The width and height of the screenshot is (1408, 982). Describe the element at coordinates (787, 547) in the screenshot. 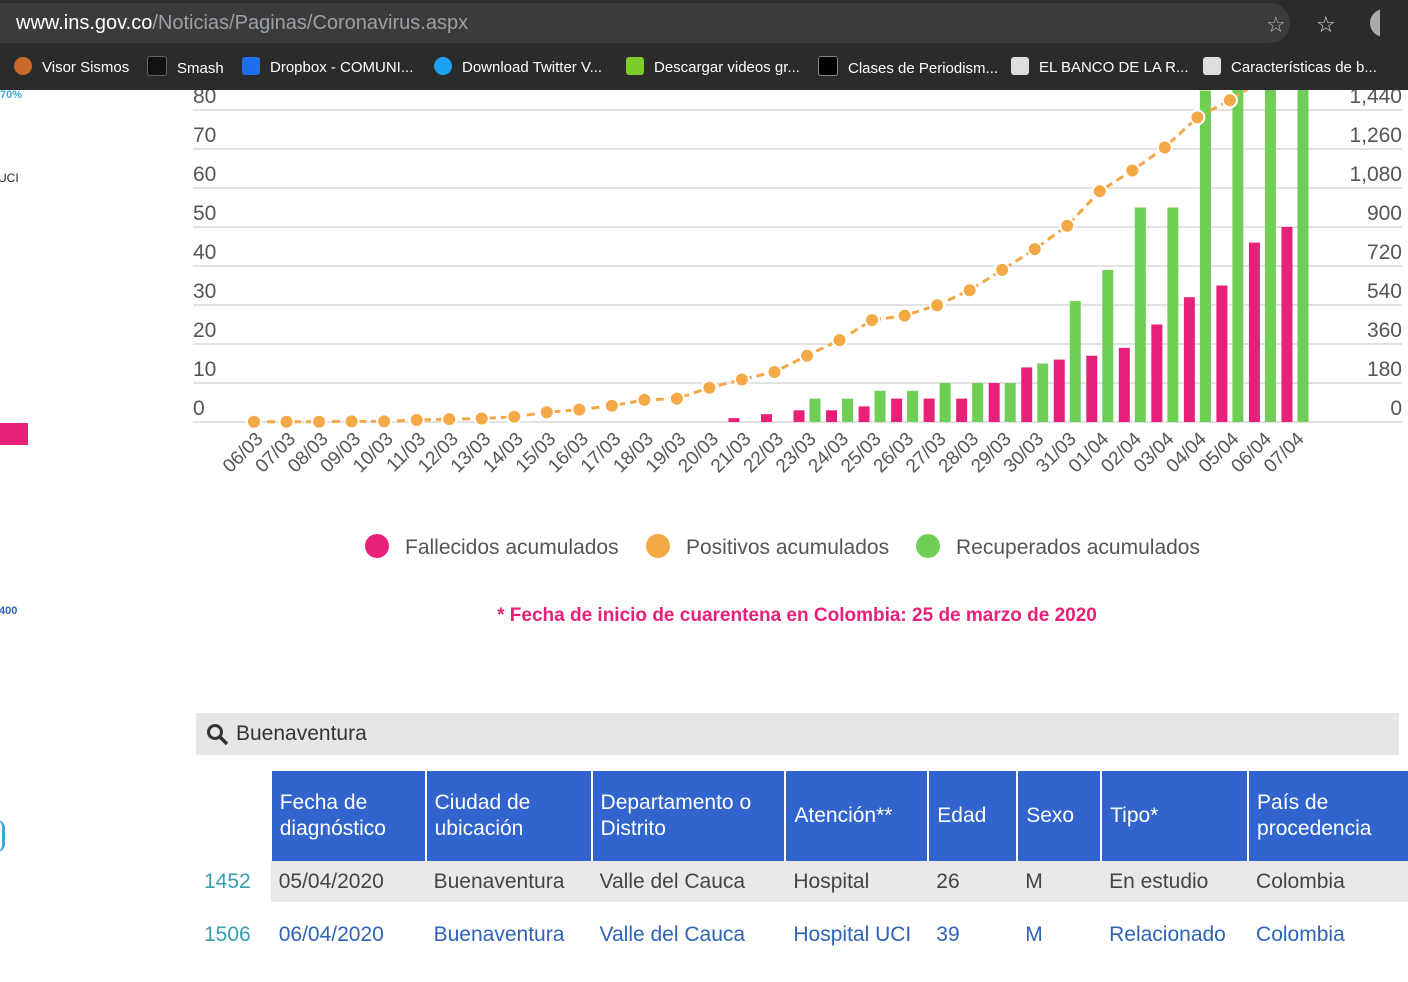

I see `legend-label: Positivos acumulados` at that location.